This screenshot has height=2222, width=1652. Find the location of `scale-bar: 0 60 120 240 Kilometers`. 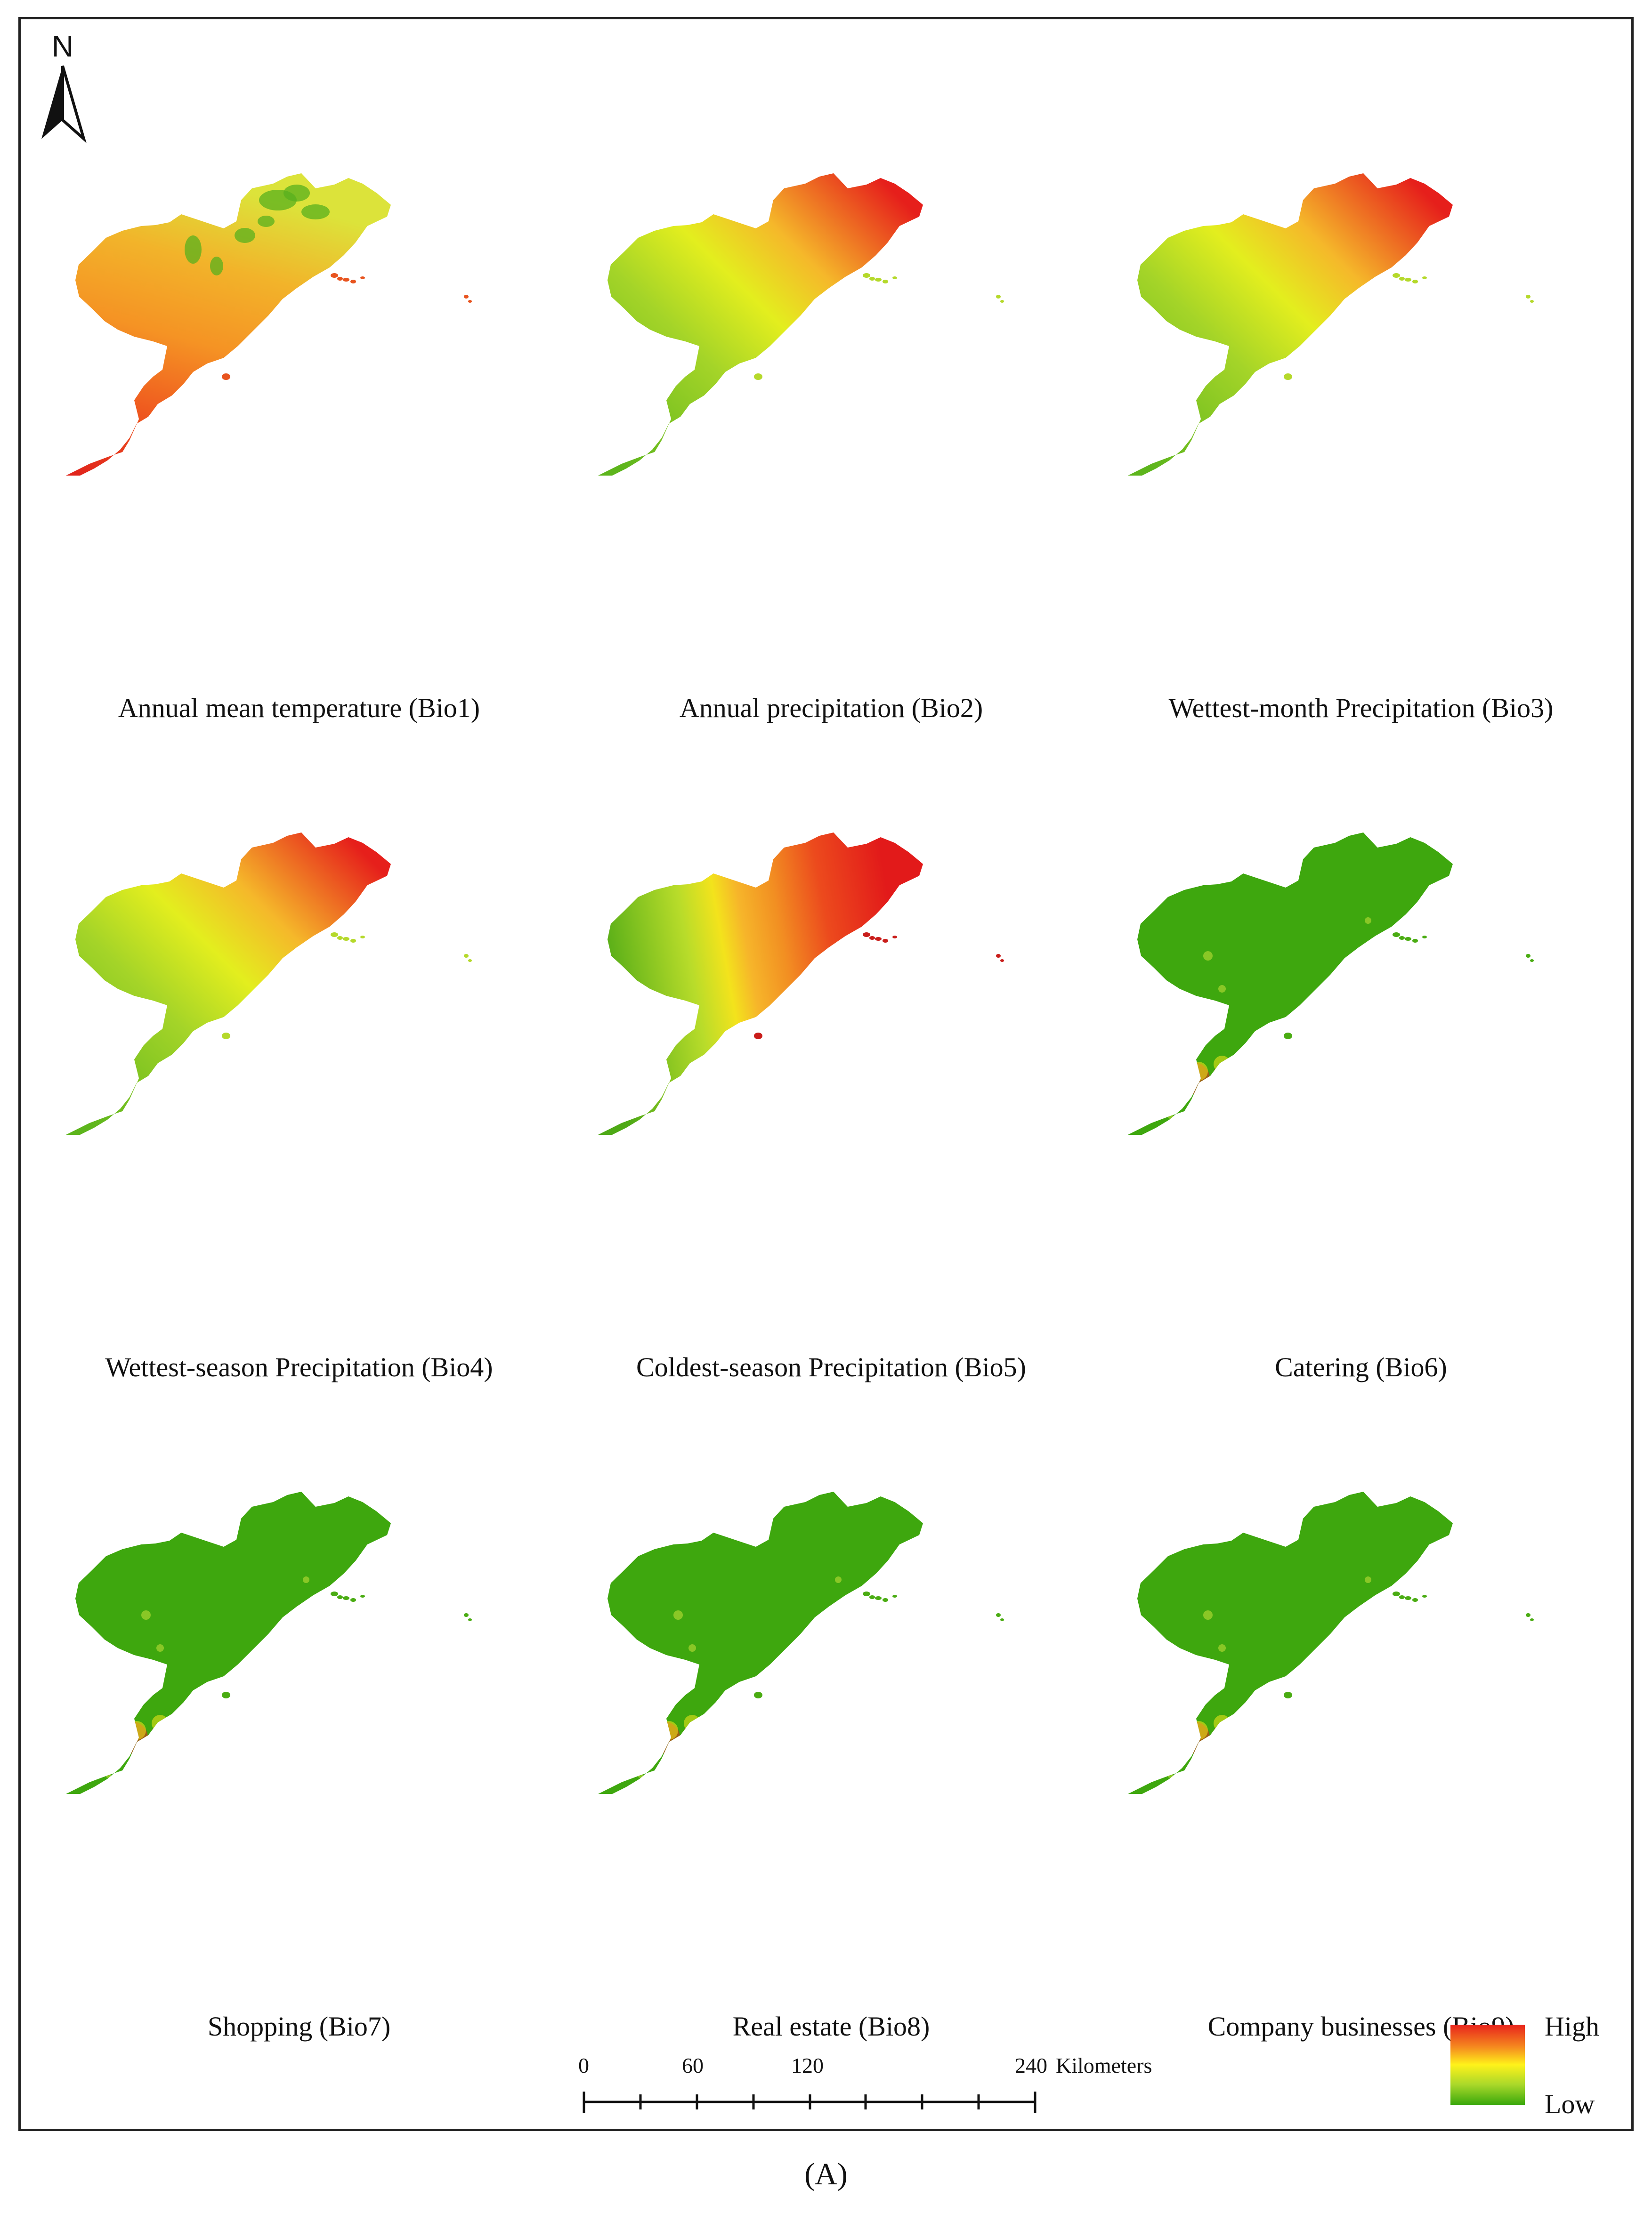

scale-bar: 0 60 120 240 Kilometers is located at coordinates (885, 2088).